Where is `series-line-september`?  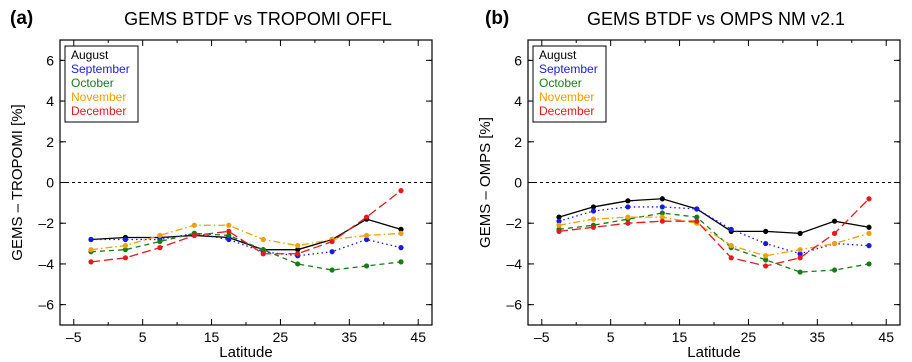
series-line-september is located at coordinates (714, 230).